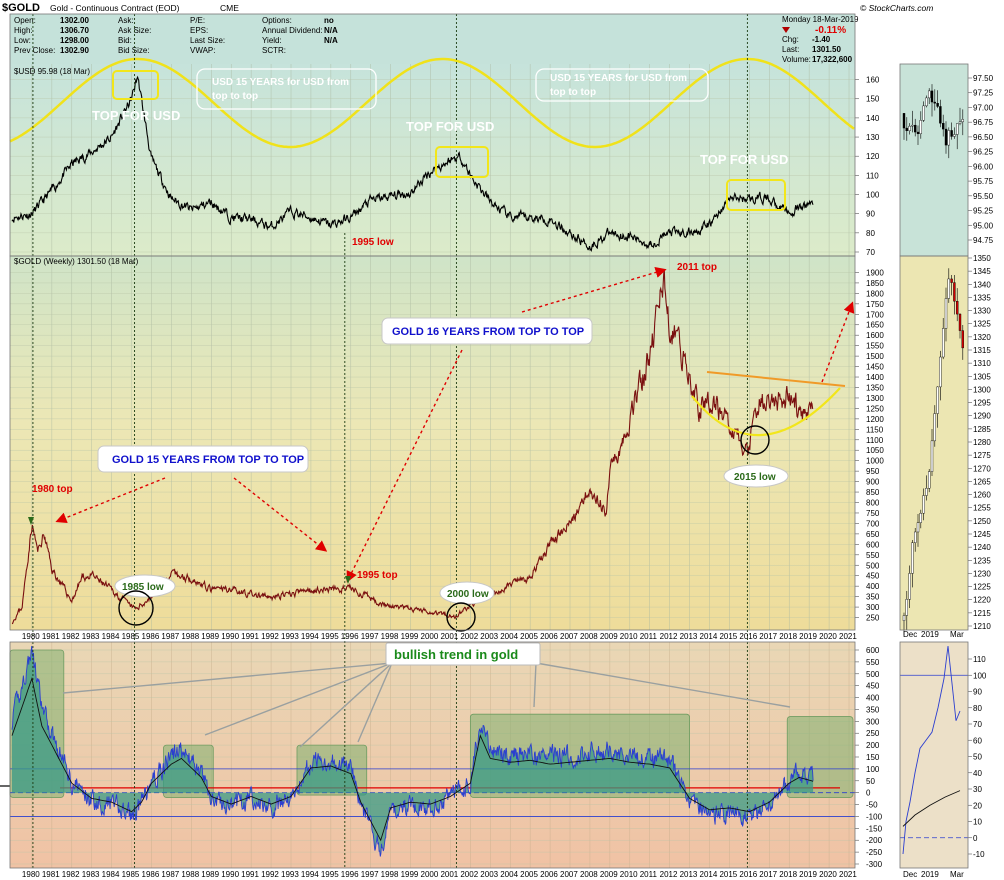 The width and height of the screenshot is (1004, 880). Describe the element at coordinates (983, 107) in the screenshot. I see `side-usd-tick-label: 97.00` at that location.